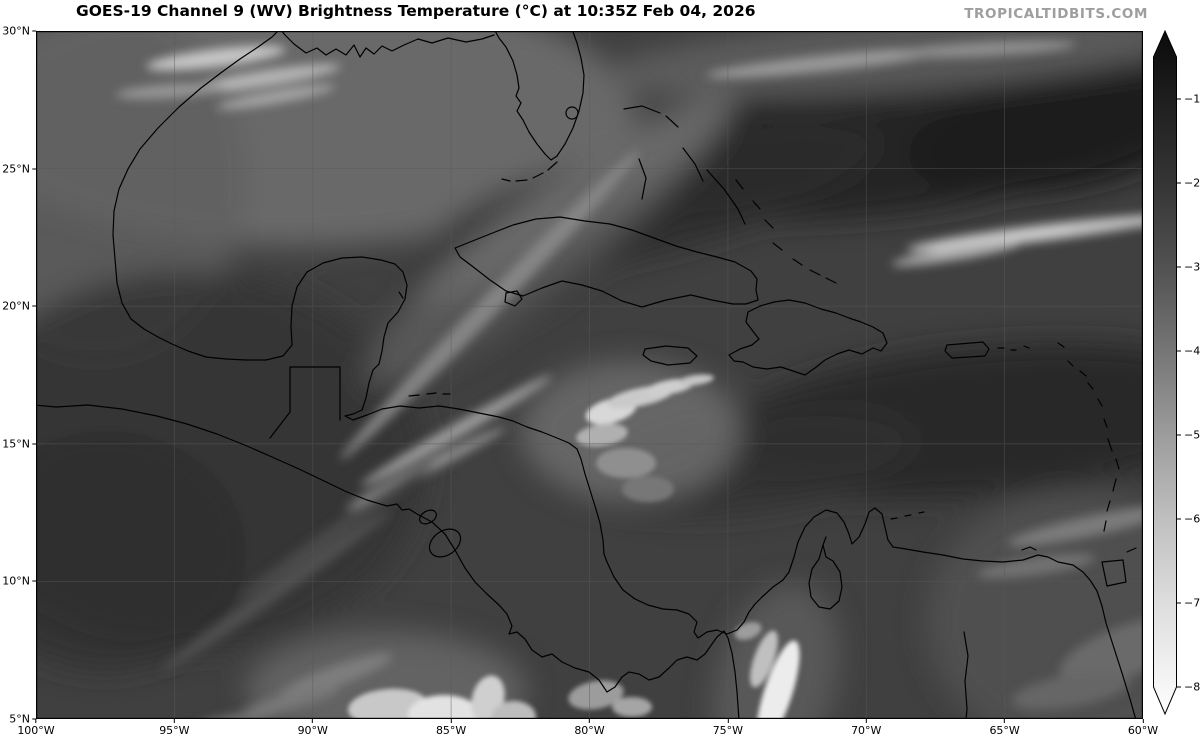  I want to click on lat-tick: 15°N, so click(19, 443).